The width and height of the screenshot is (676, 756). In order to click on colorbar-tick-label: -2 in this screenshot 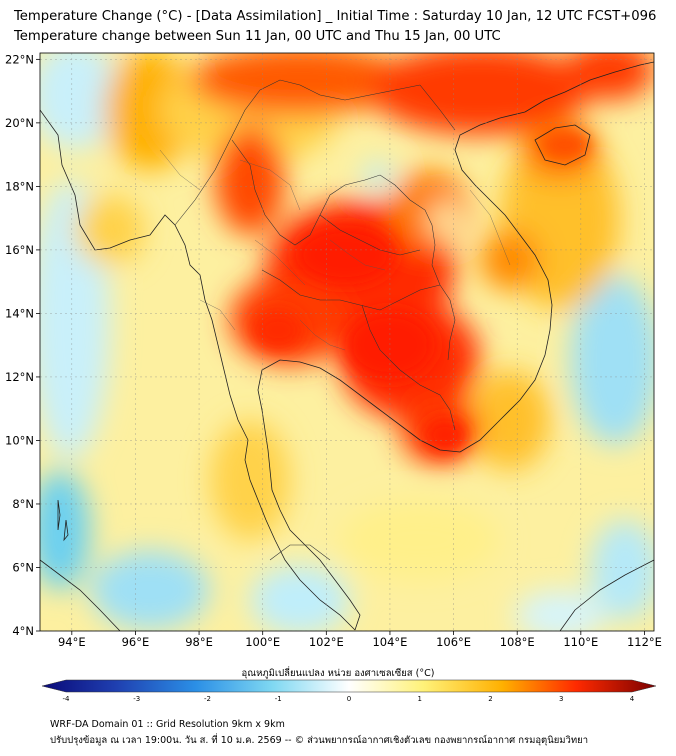, I will do `click(207, 699)`.